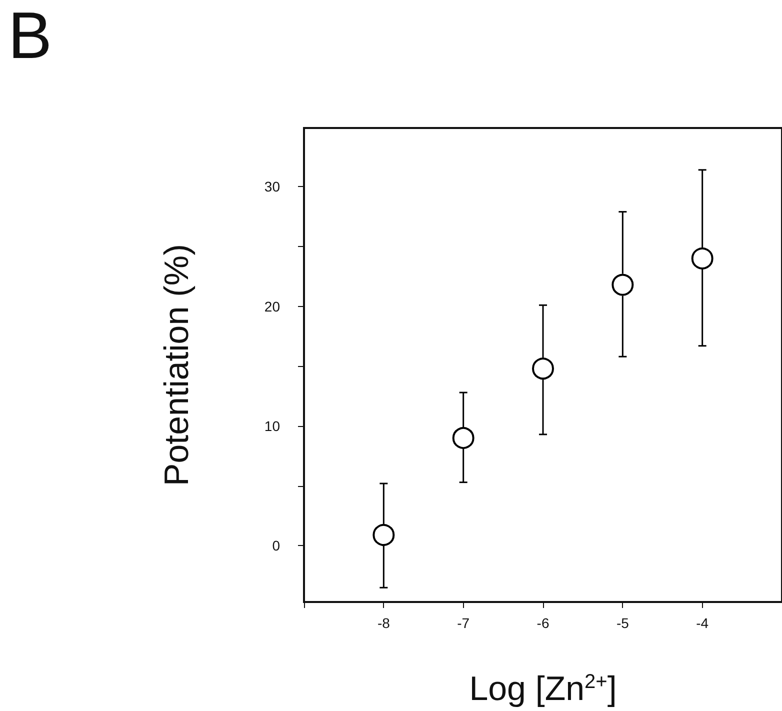  What do you see at coordinates (463, 623) in the screenshot?
I see `x-tick-label: -7` at bounding box center [463, 623].